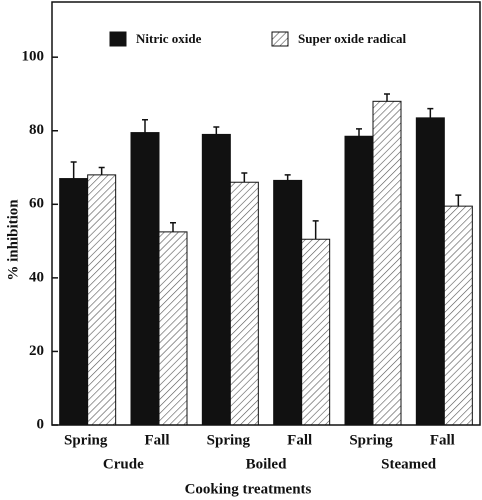 Image resolution: width=482 pixels, height=500 pixels. Describe the element at coordinates (41, 424) in the screenshot. I see `y-tick-label: 0` at that location.